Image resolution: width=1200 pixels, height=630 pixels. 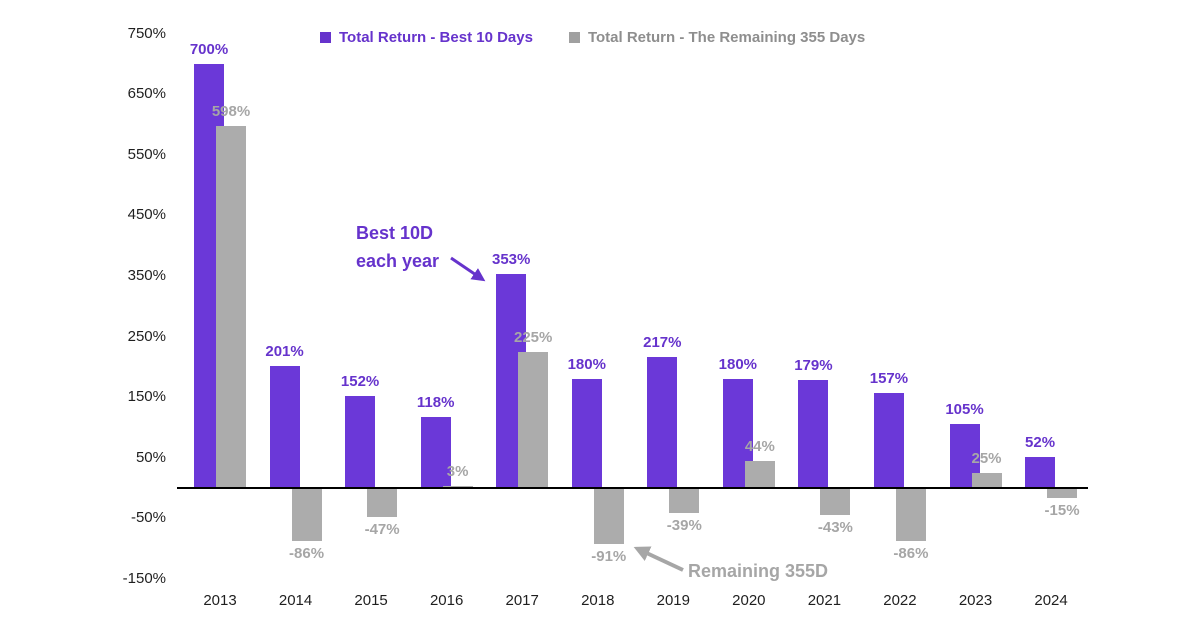 I want to click on y-tick-450: 450%, so click(x=146, y=215).